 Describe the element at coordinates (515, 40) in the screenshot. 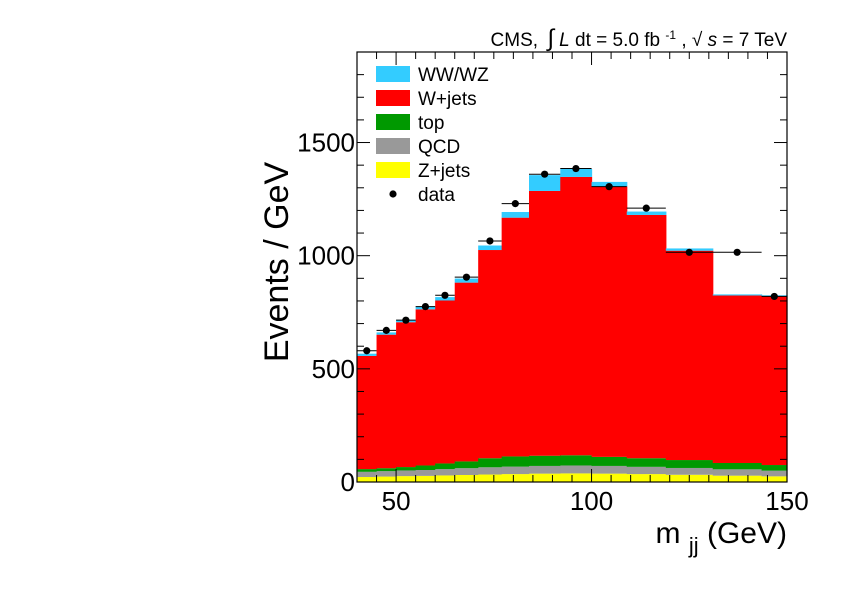

I see `title-experiment: CMS,` at that location.